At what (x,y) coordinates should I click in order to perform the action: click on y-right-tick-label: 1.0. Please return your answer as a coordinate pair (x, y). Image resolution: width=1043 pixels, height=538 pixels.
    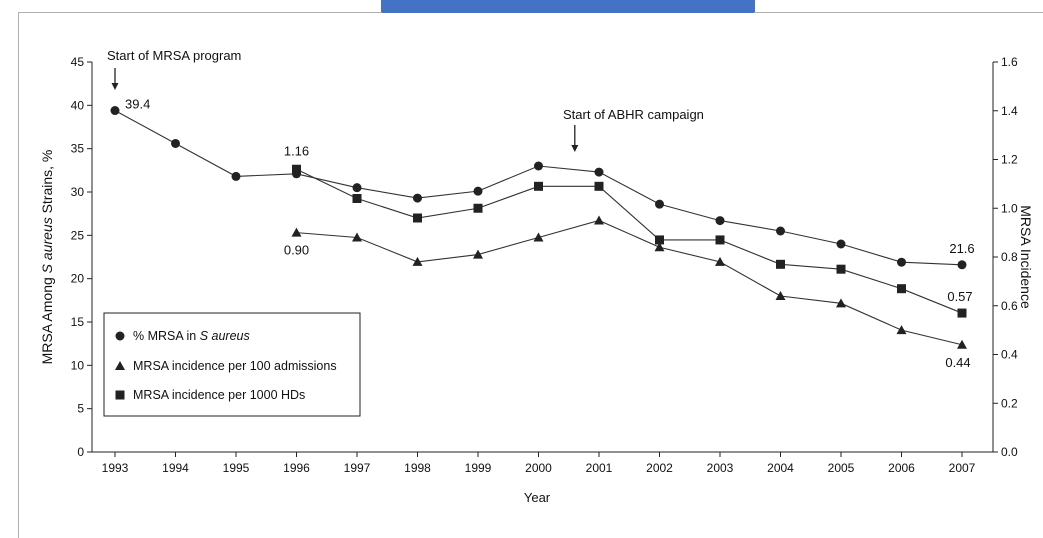
    Looking at the image, I should click on (1009, 208).